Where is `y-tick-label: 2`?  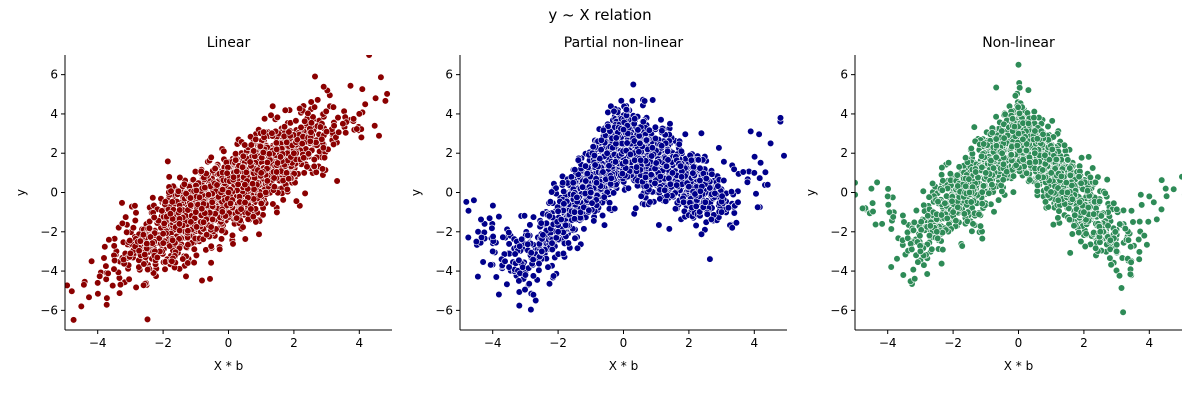 y-tick-label: 2 is located at coordinates (449, 153).